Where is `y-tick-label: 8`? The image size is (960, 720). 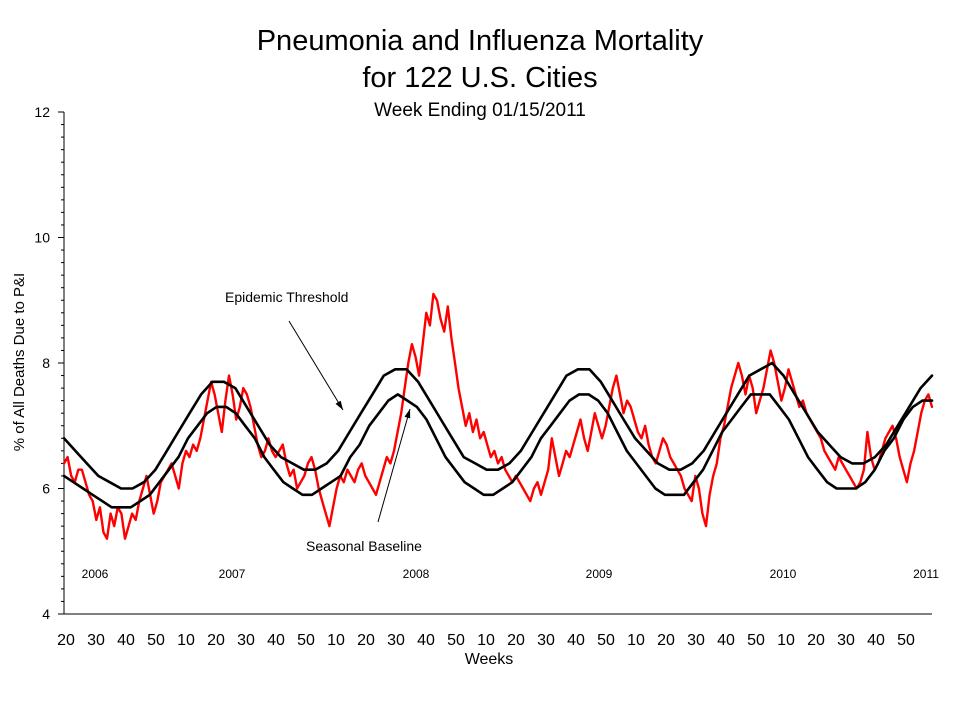
y-tick-label: 8 is located at coordinates (46, 363).